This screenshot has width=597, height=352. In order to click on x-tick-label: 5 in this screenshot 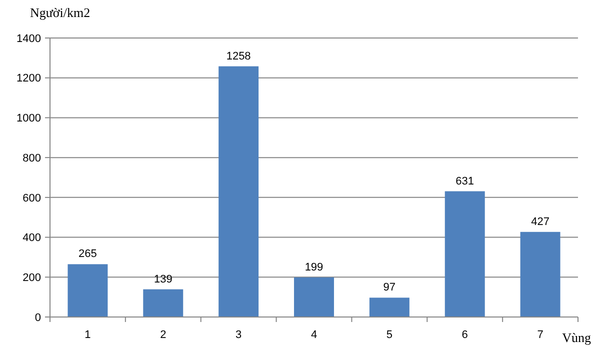, I will do `click(389, 335)`.